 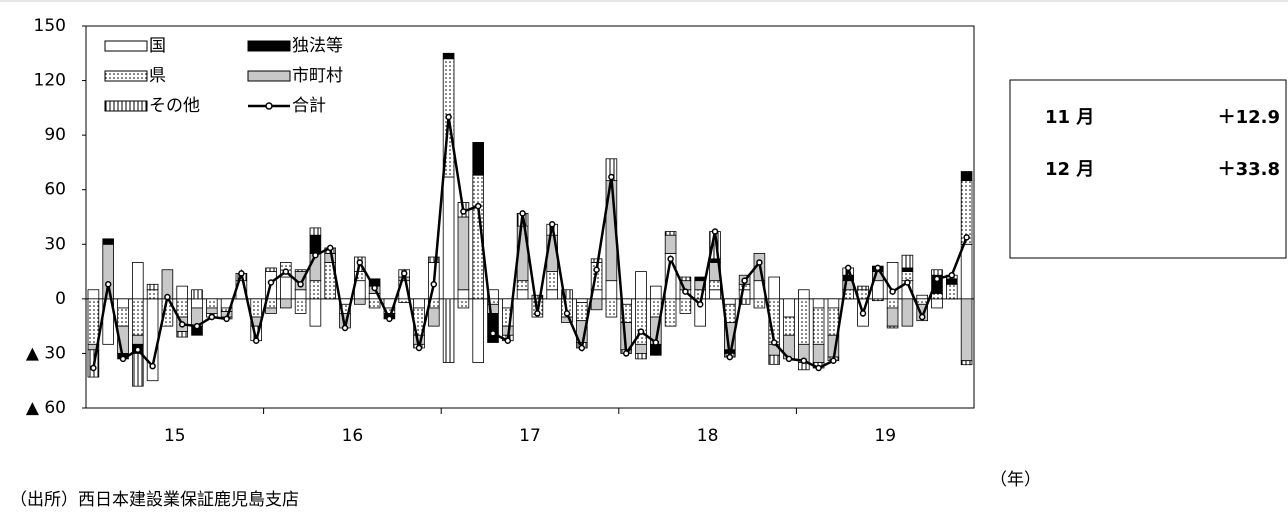 I want to click on note-value: ＋12.9, so click(x=1249, y=117).